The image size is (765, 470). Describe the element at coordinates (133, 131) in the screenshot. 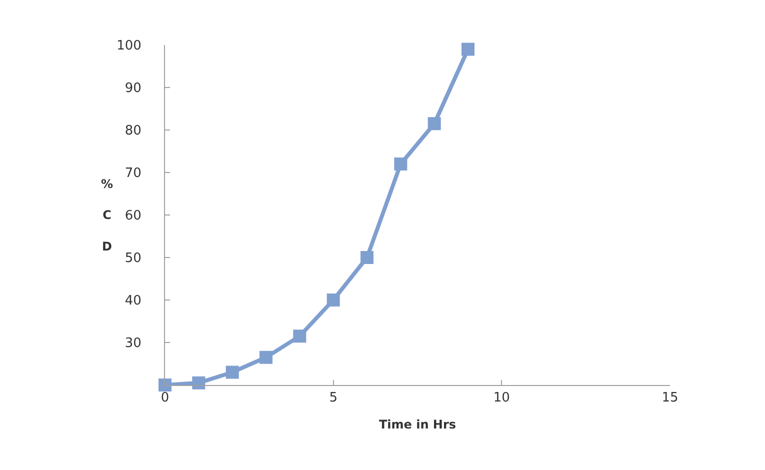

I see `y-tick-label: 80` at that location.